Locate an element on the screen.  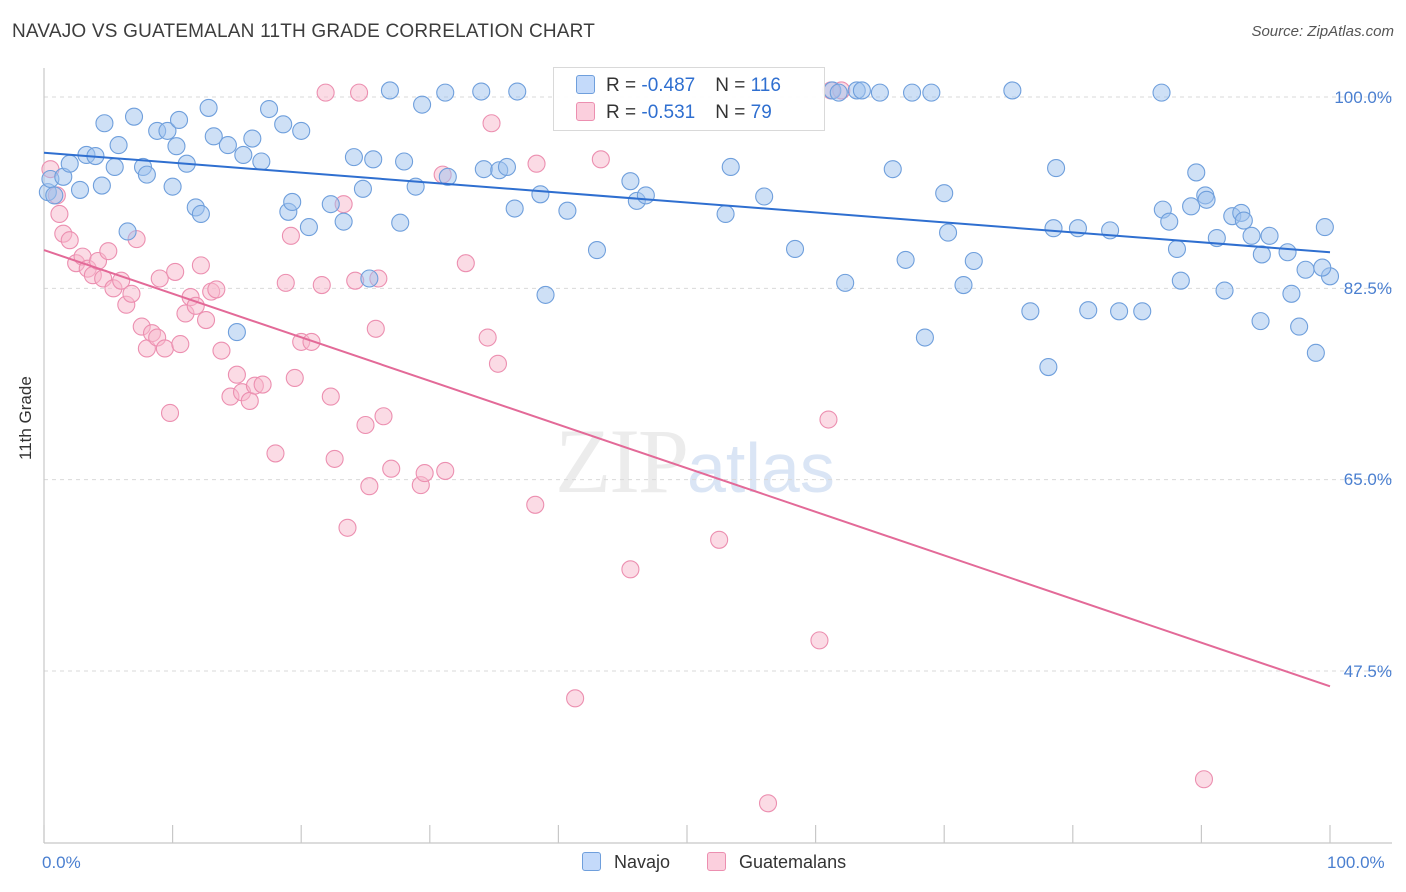
legend-label-navajo: Navajo is located at coordinates (642, 862).